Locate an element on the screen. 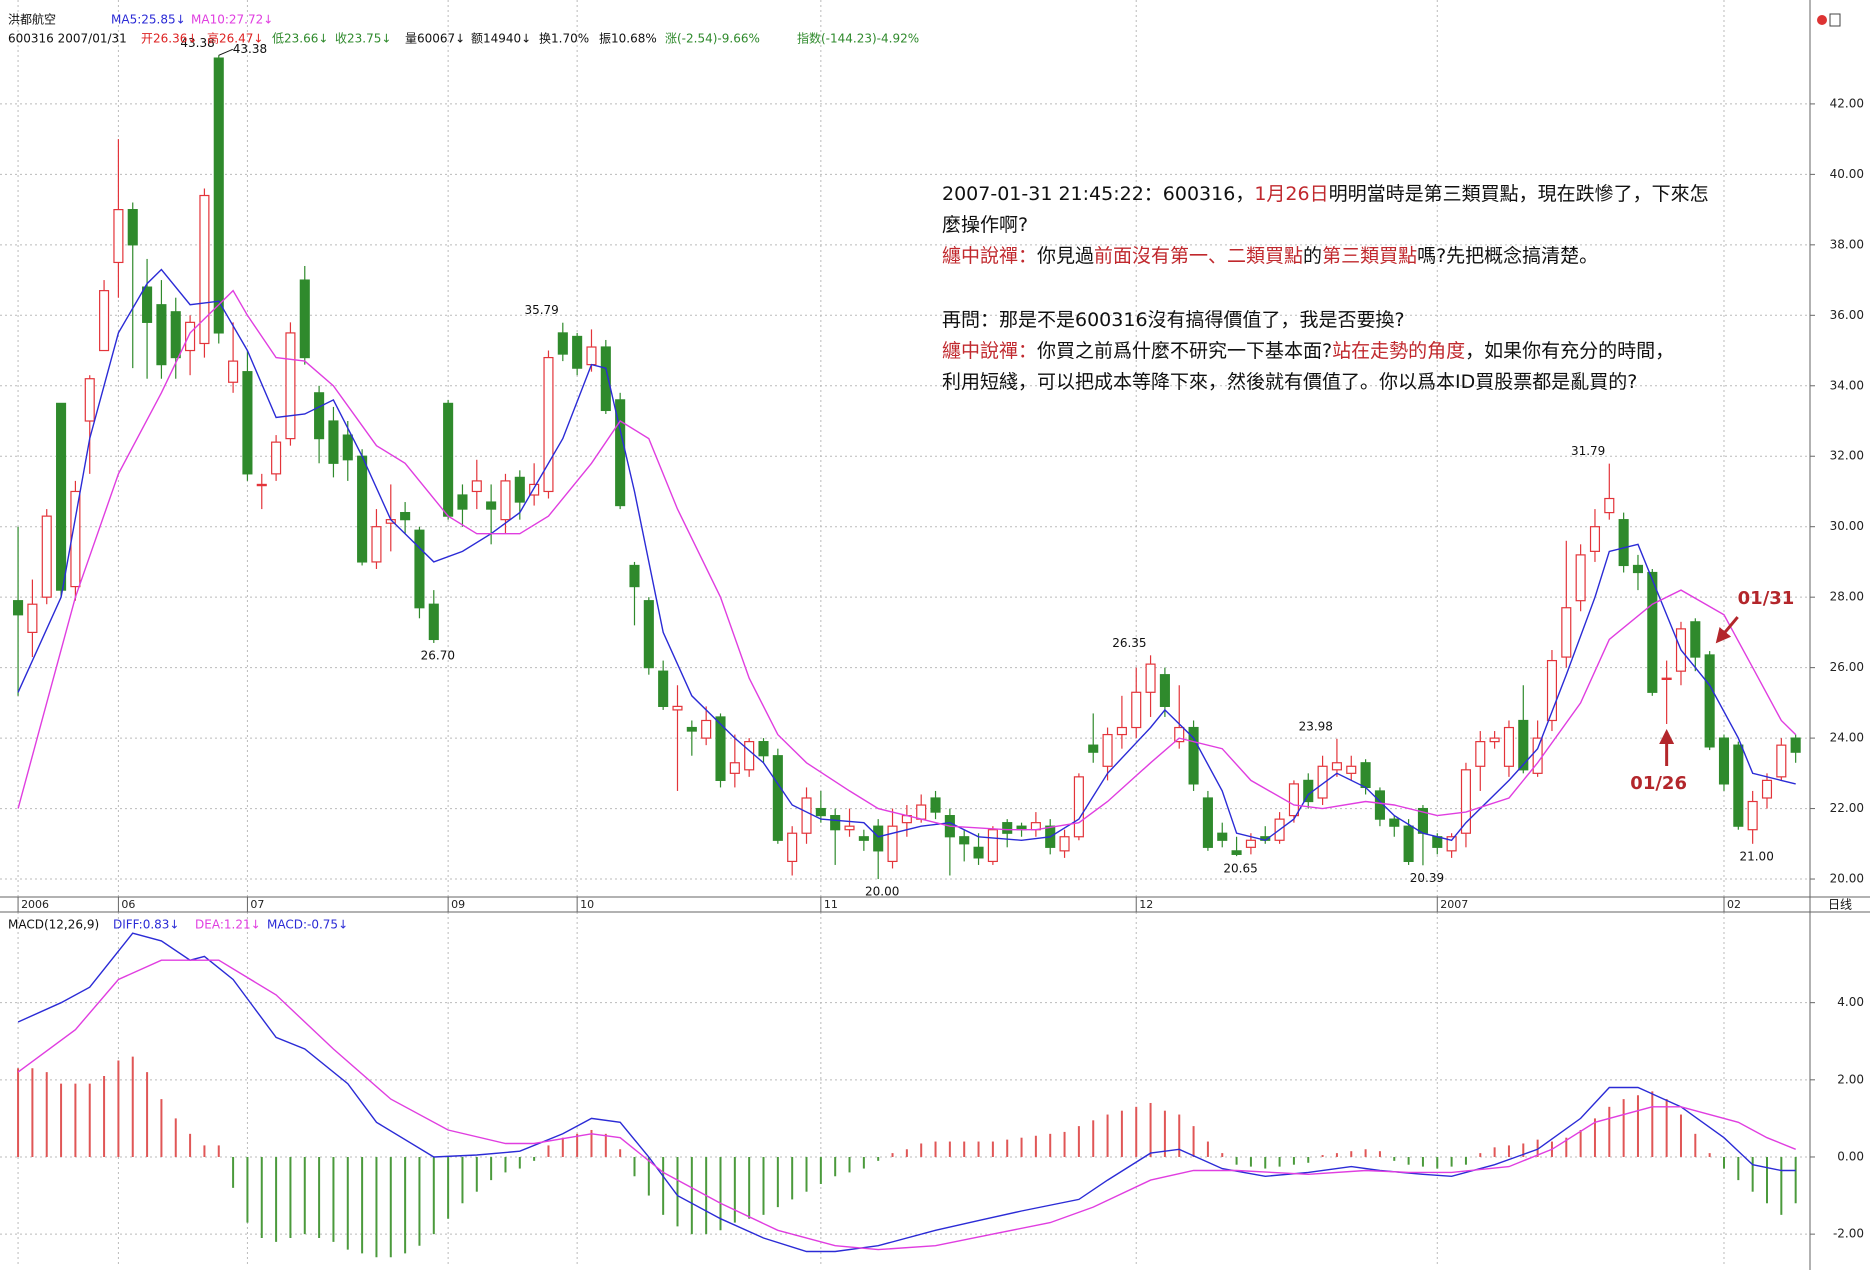 This screenshot has height=1270, width=1870. annotation-segment: 1月26日 is located at coordinates (1291, 194).